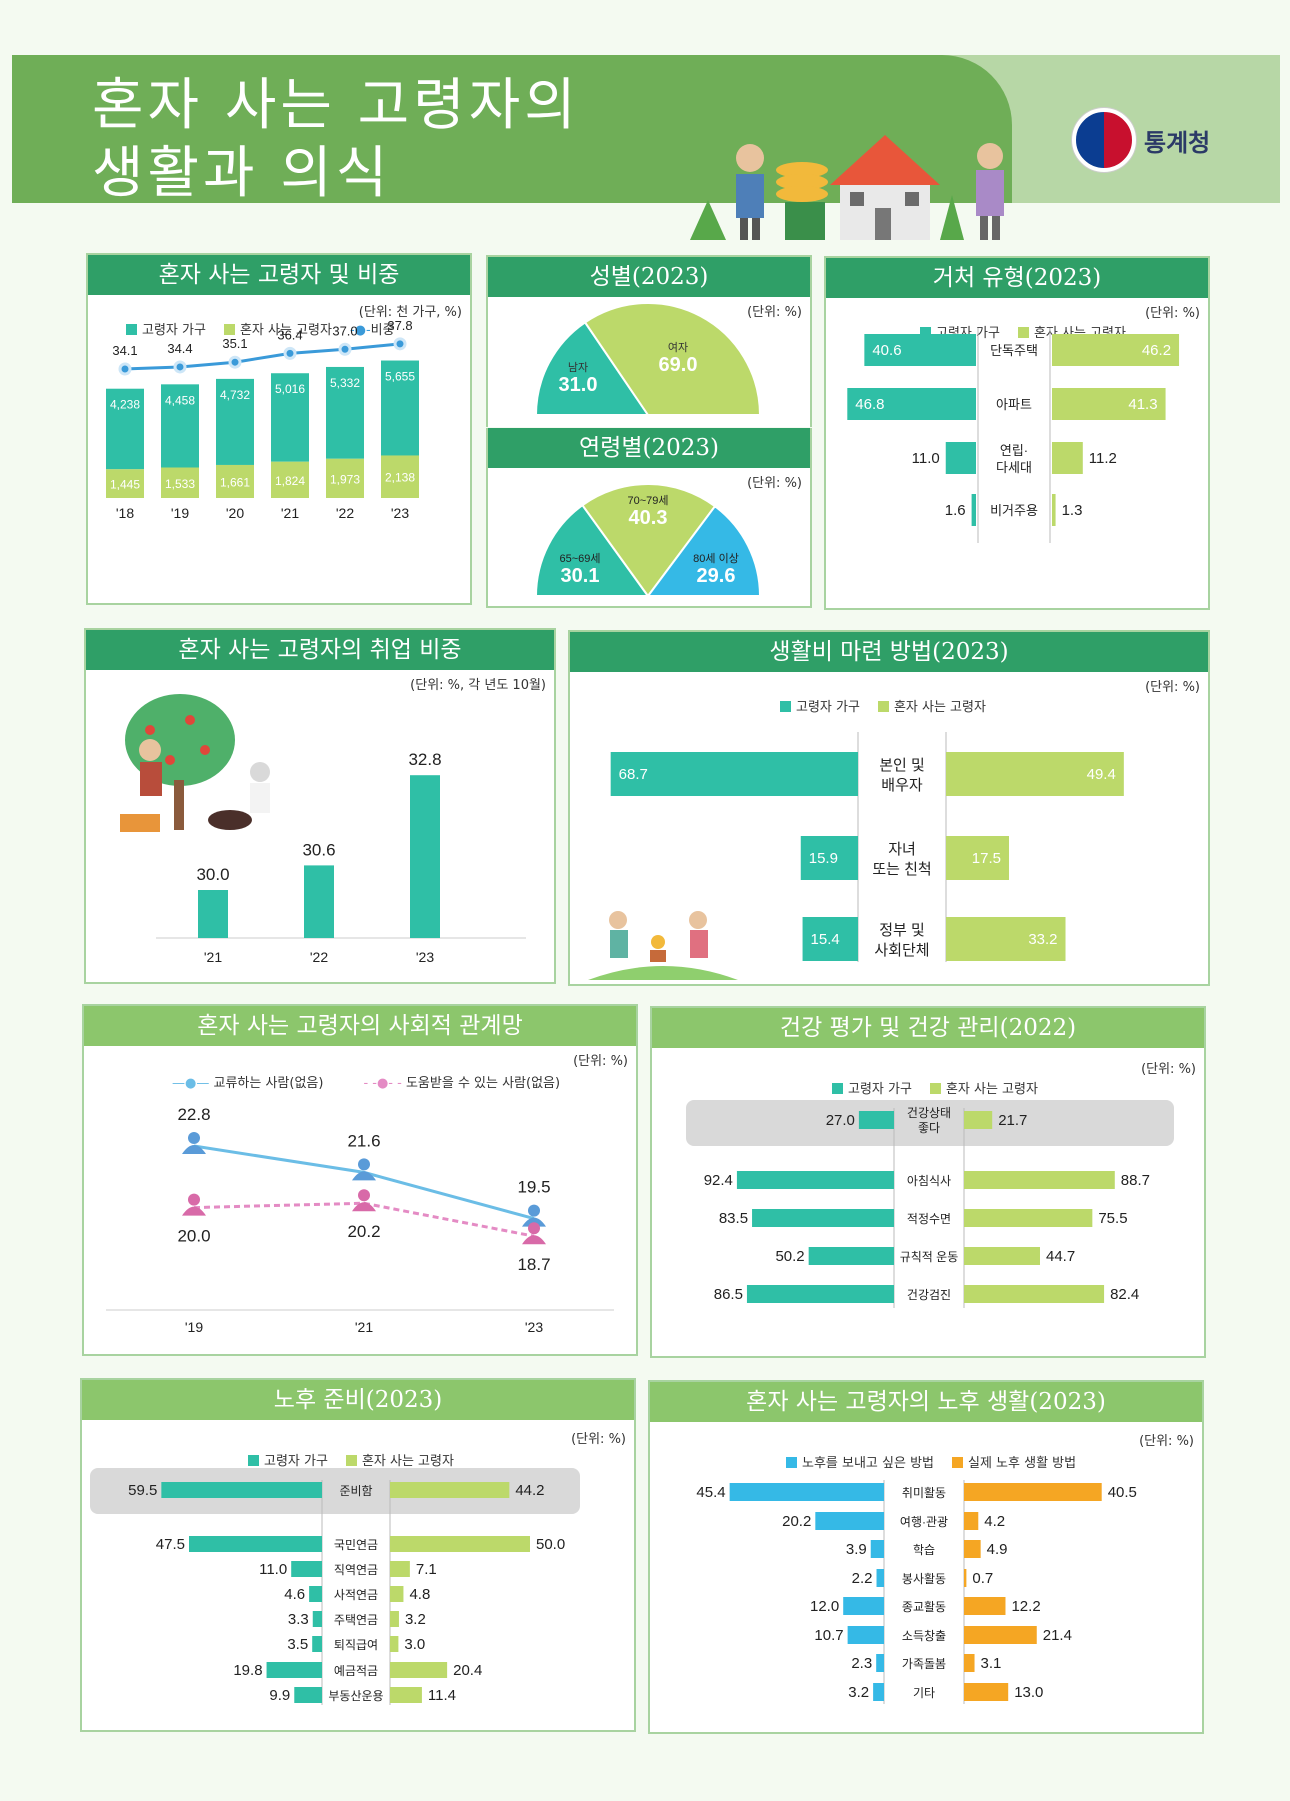  Describe the element at coordinates (1014, 404) in the screenshot. I see `category-label: 아파트` at that location.